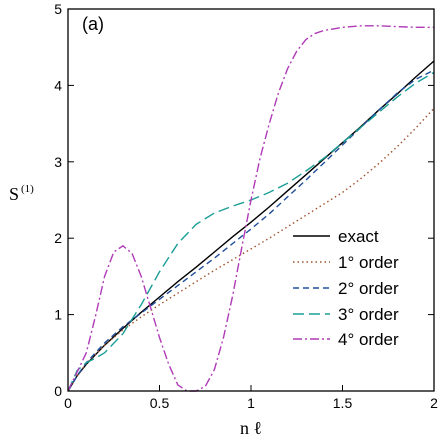 The image size is (445, 445). What do you see at coordinates (160, 403) in the screenshot?
I see `x-tick-label: 0.5` at bounding box center [160, 403].